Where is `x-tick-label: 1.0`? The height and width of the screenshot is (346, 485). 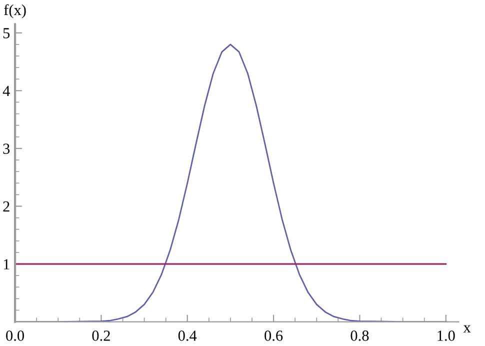
x-tick-label: 1.0 is located at coordinates (446, 335).